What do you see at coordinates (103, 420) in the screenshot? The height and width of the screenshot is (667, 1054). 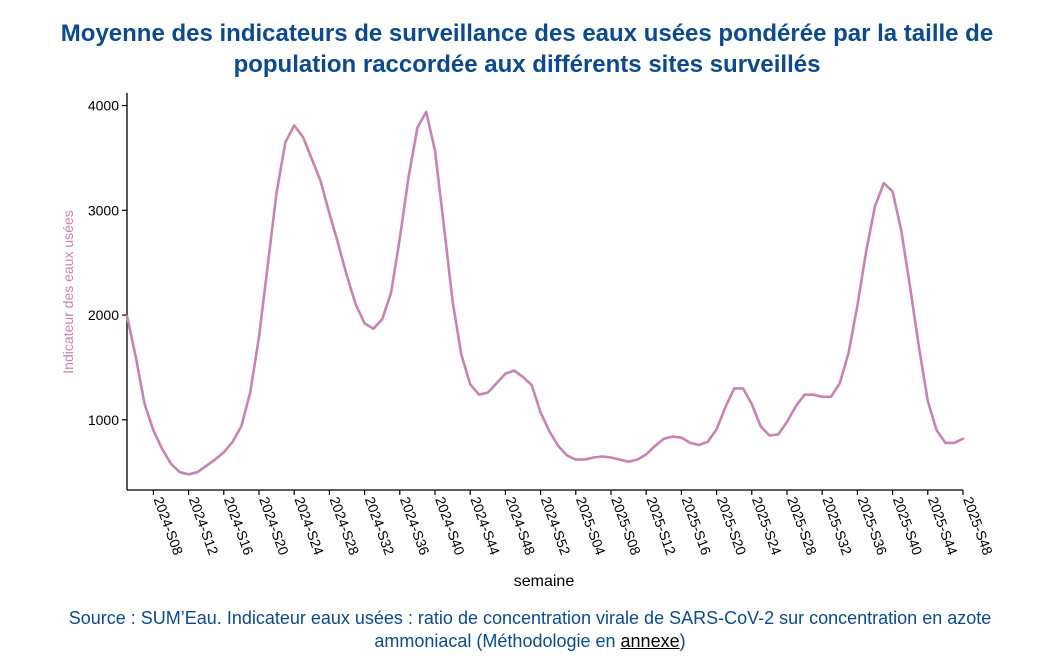 I see `y-tick-label: 1000` at bounding box center [103, 420].